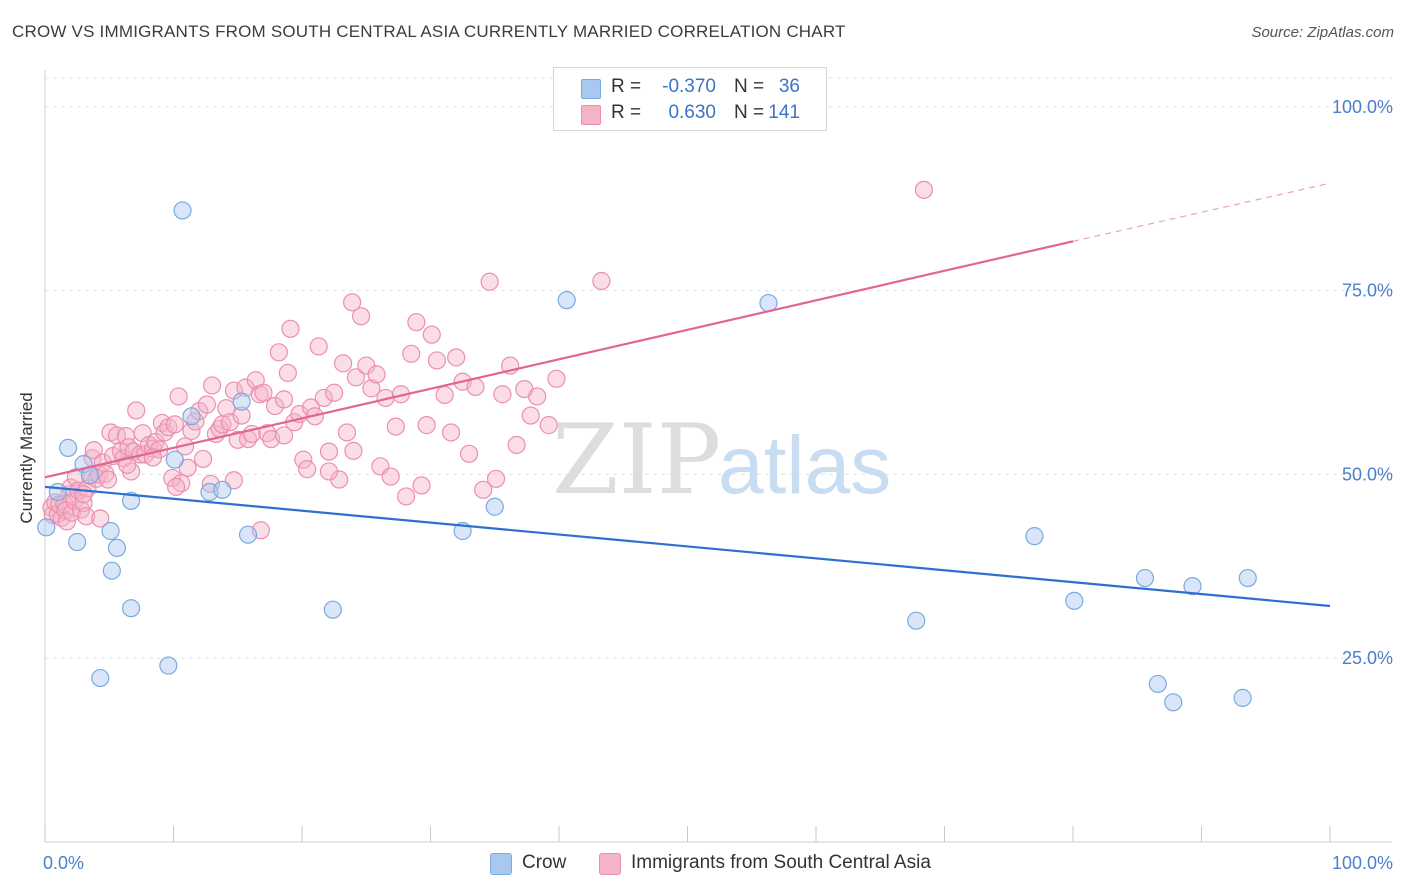 The width and height of the screenshot is (1406, 892). I want to click on watermark: ZIP atlas, so click(721, 460).